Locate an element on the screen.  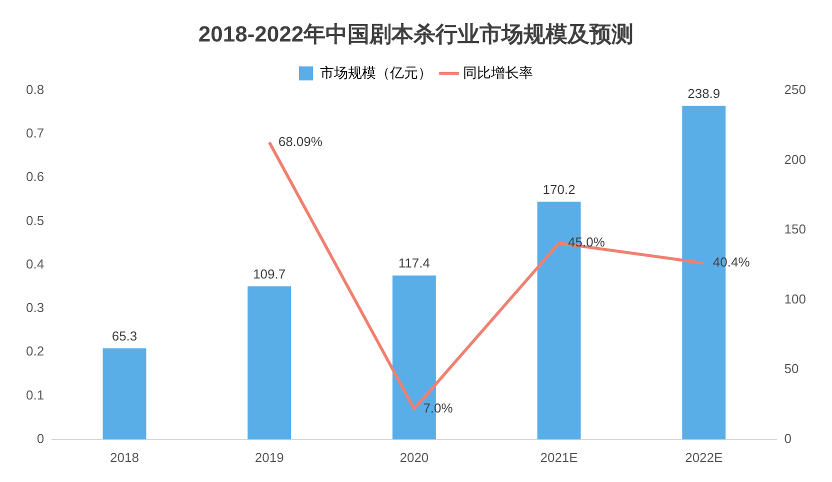
y2-tick-label: 50 is located at coordinates (791, 368).